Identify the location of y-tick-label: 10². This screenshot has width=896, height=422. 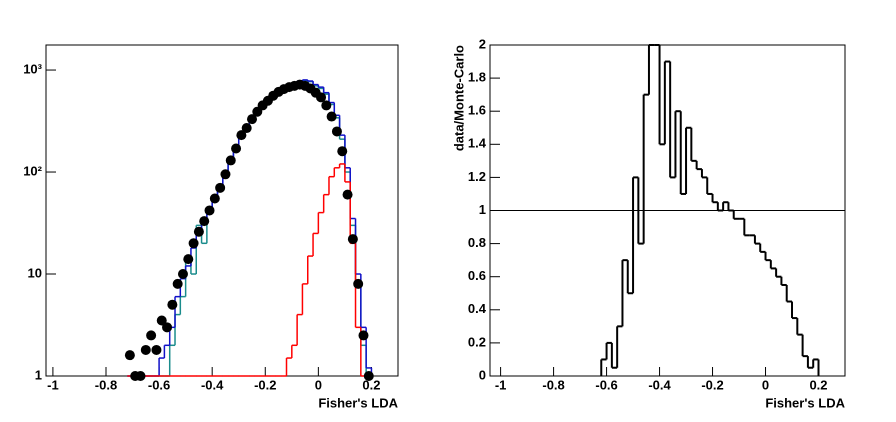
(32, 170).